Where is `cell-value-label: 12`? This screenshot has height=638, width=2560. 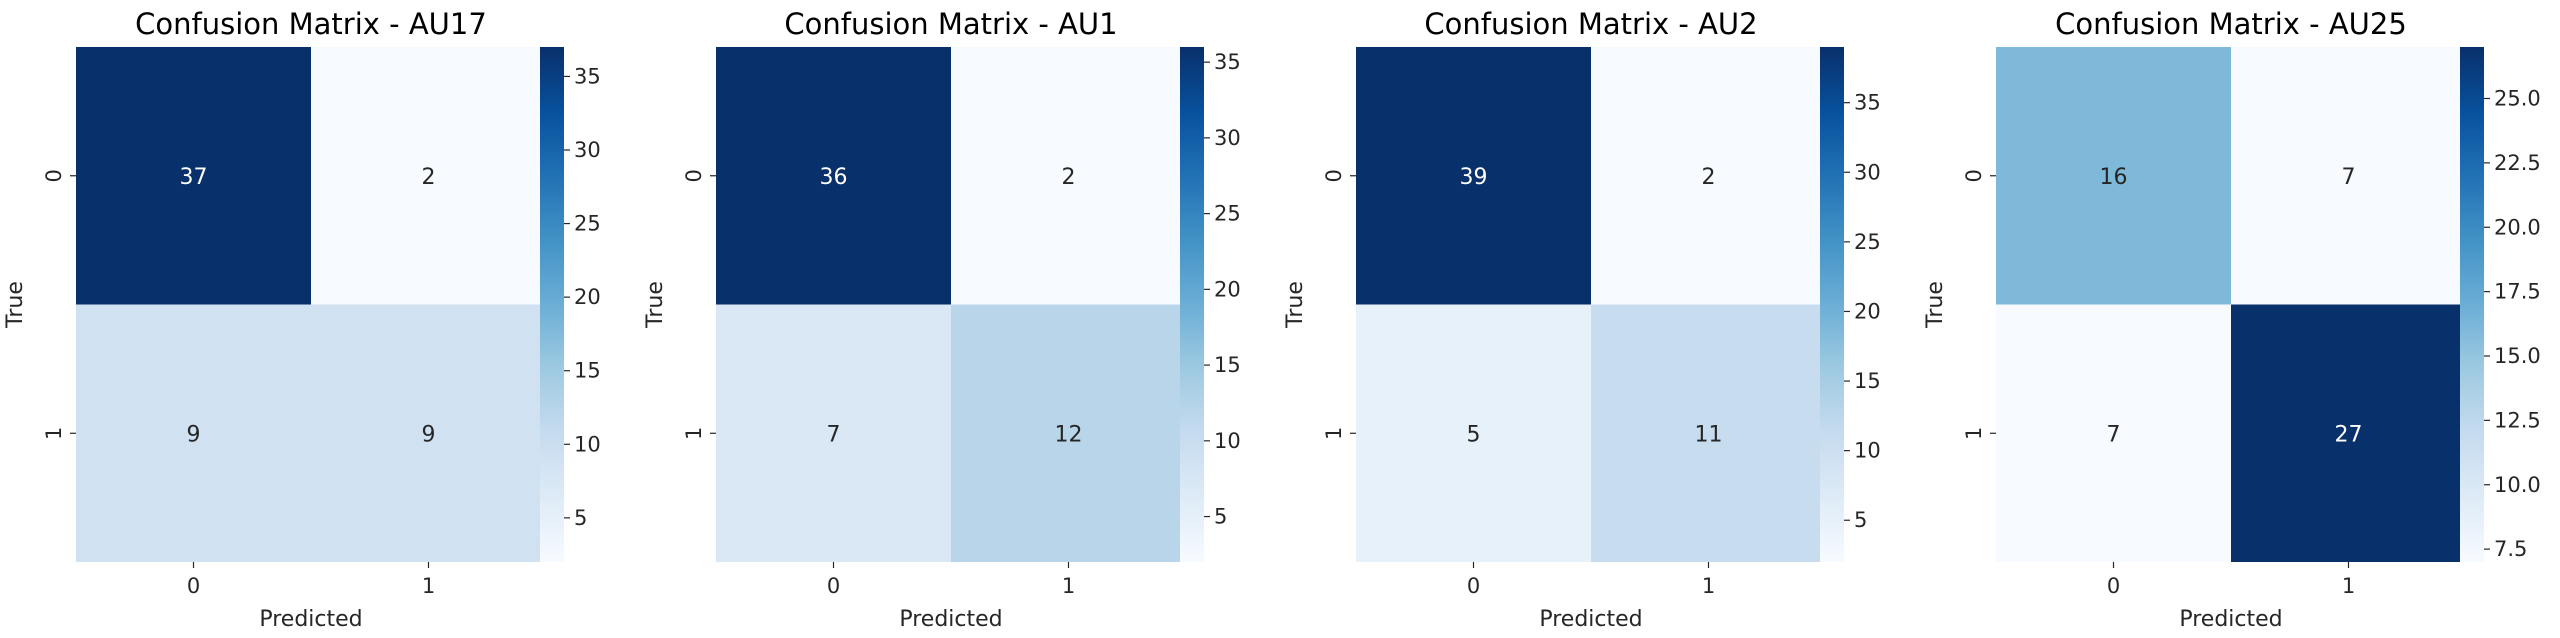
cell-value-label: 12 is located at coordinates (1069, 434).